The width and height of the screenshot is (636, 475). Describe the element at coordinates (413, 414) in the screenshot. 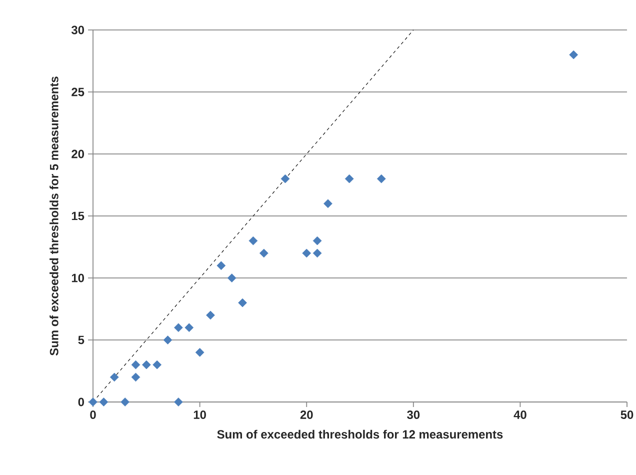

I see `x-tick-label: 30` at that location.